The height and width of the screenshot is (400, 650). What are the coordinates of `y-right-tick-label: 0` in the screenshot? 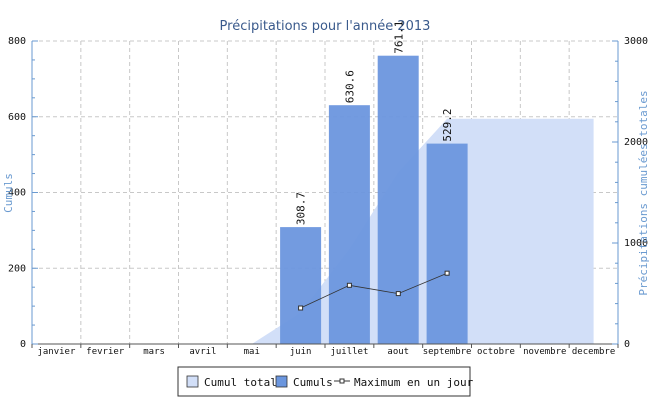 It's located at (627, 344).